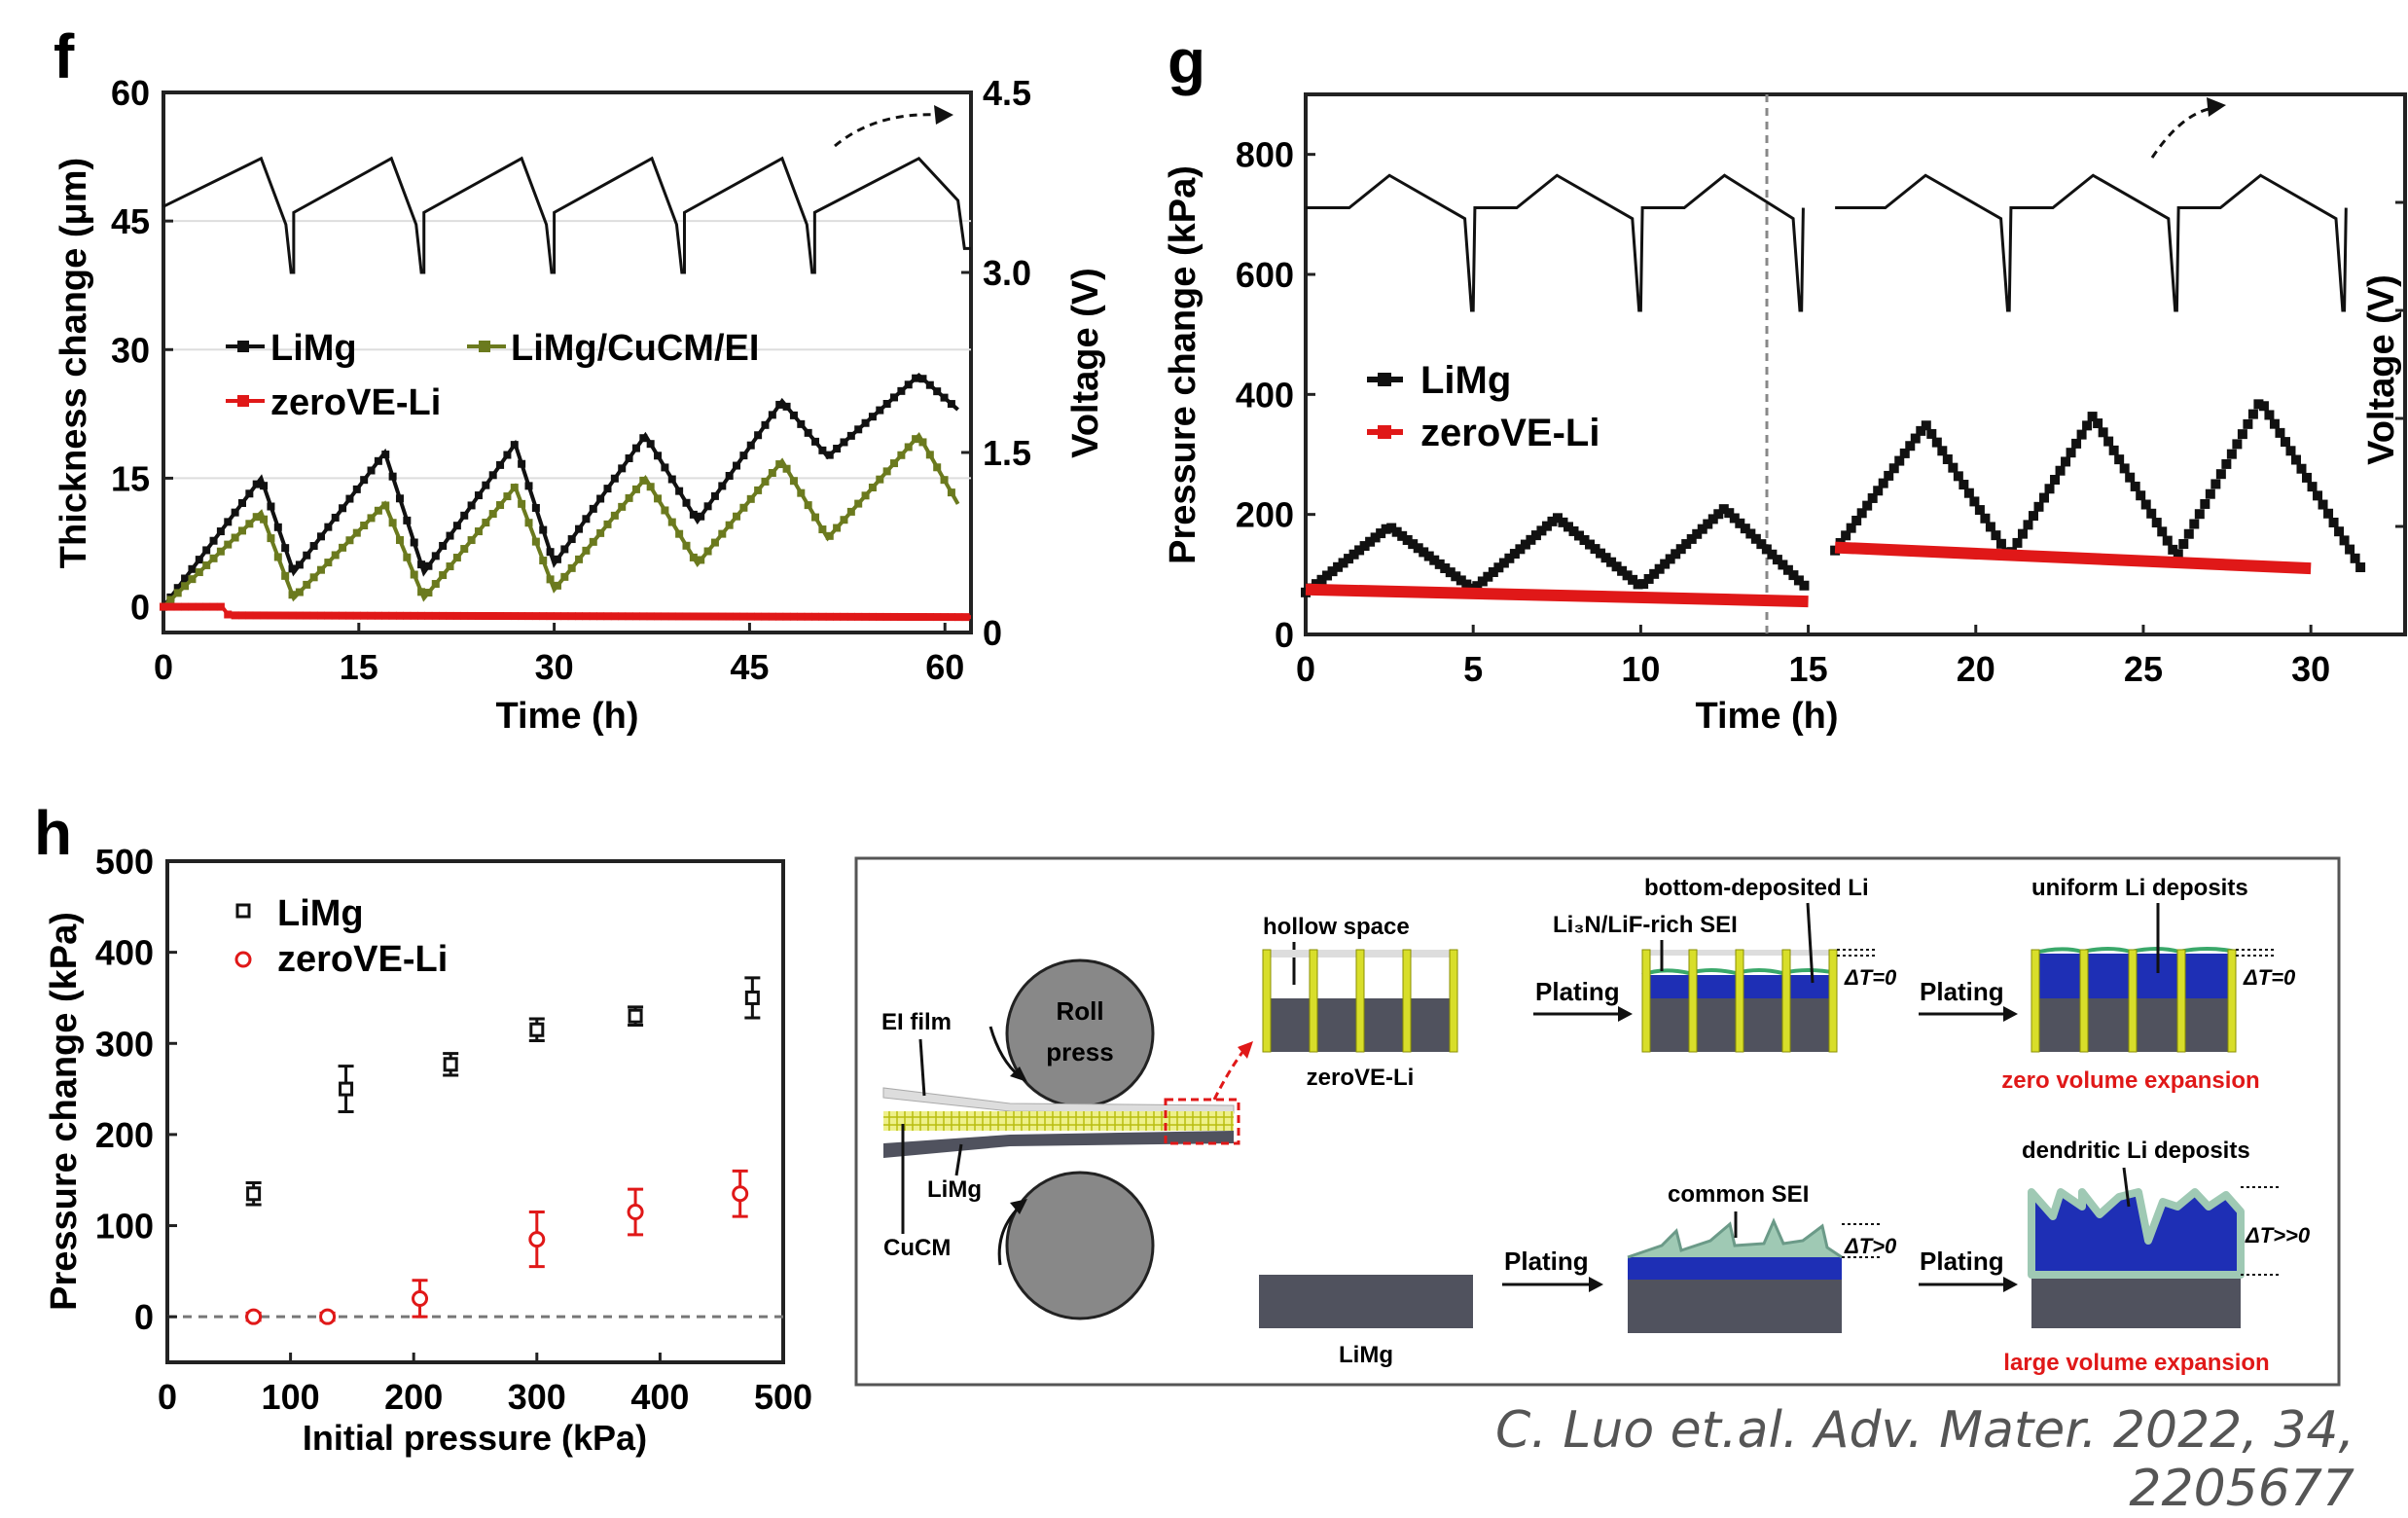  What do you see at coordinates (537, 1397) in the screenshot?
I see `x-tick-label: 300` at bounding box center [537, 1397].